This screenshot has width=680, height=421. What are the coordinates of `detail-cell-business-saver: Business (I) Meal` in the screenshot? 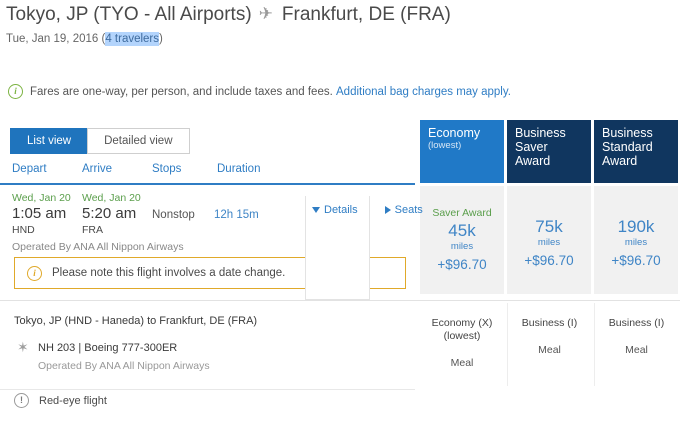 It's located at (549, 344).